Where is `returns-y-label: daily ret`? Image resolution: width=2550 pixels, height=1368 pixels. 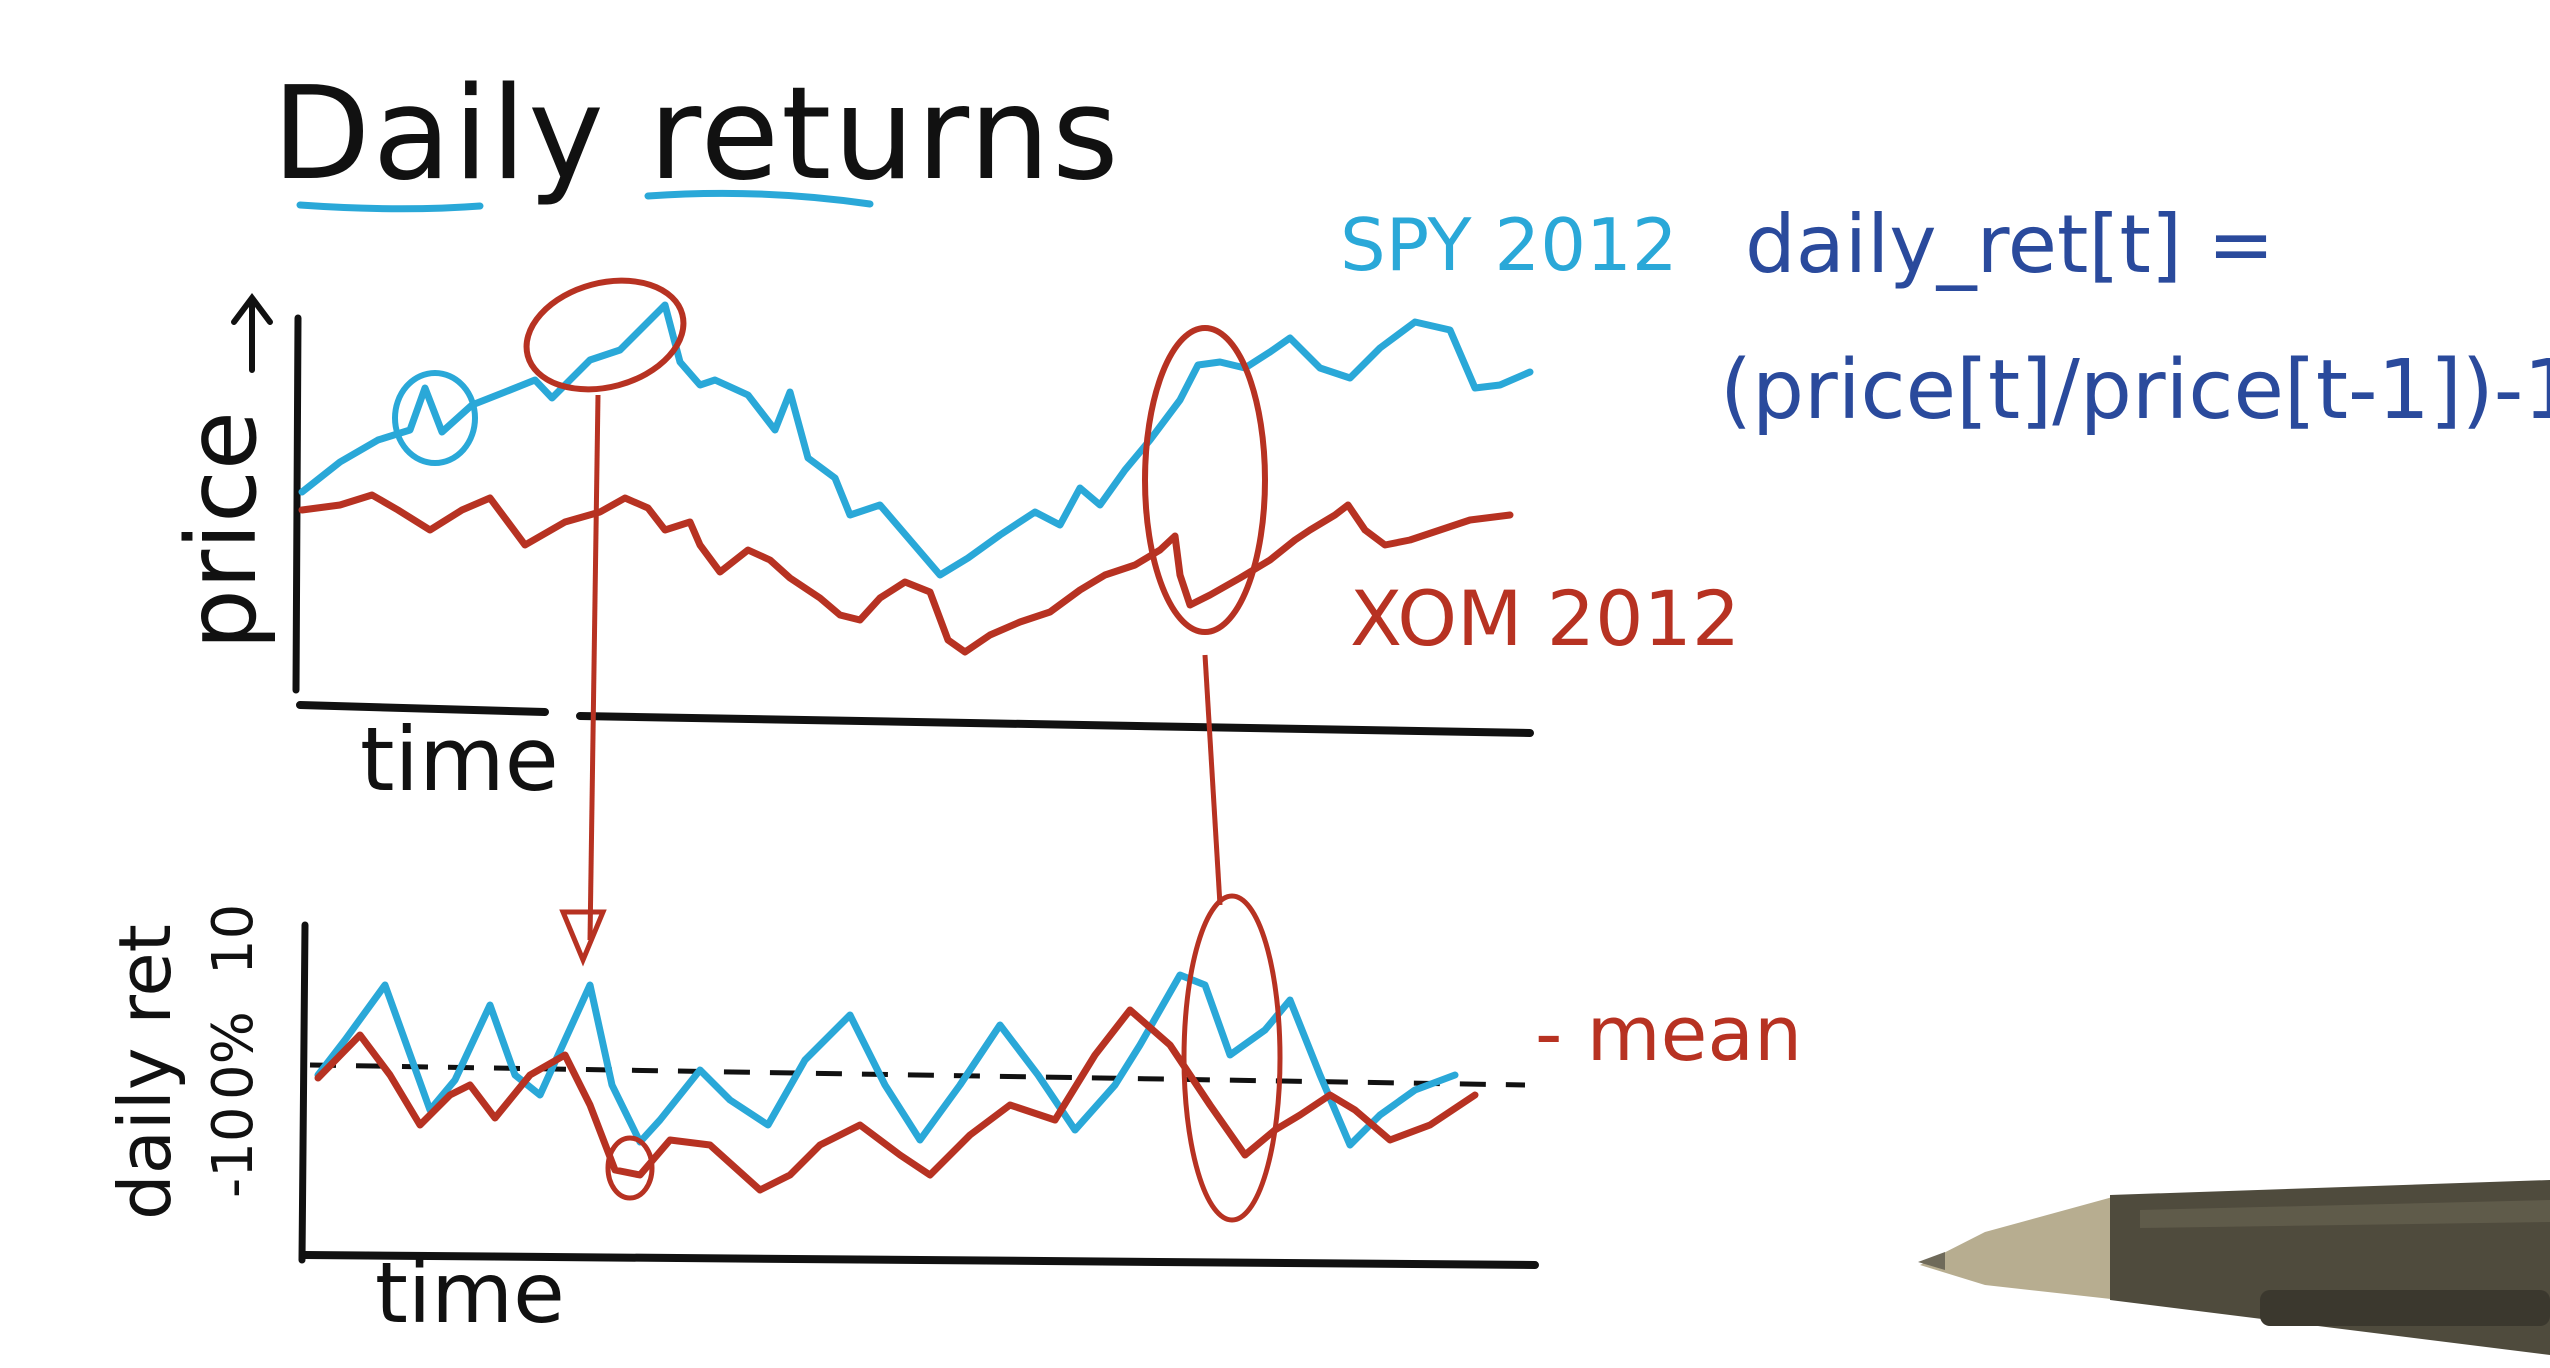 returns-y-label: daily ret is located at coordinates (145, 1072).